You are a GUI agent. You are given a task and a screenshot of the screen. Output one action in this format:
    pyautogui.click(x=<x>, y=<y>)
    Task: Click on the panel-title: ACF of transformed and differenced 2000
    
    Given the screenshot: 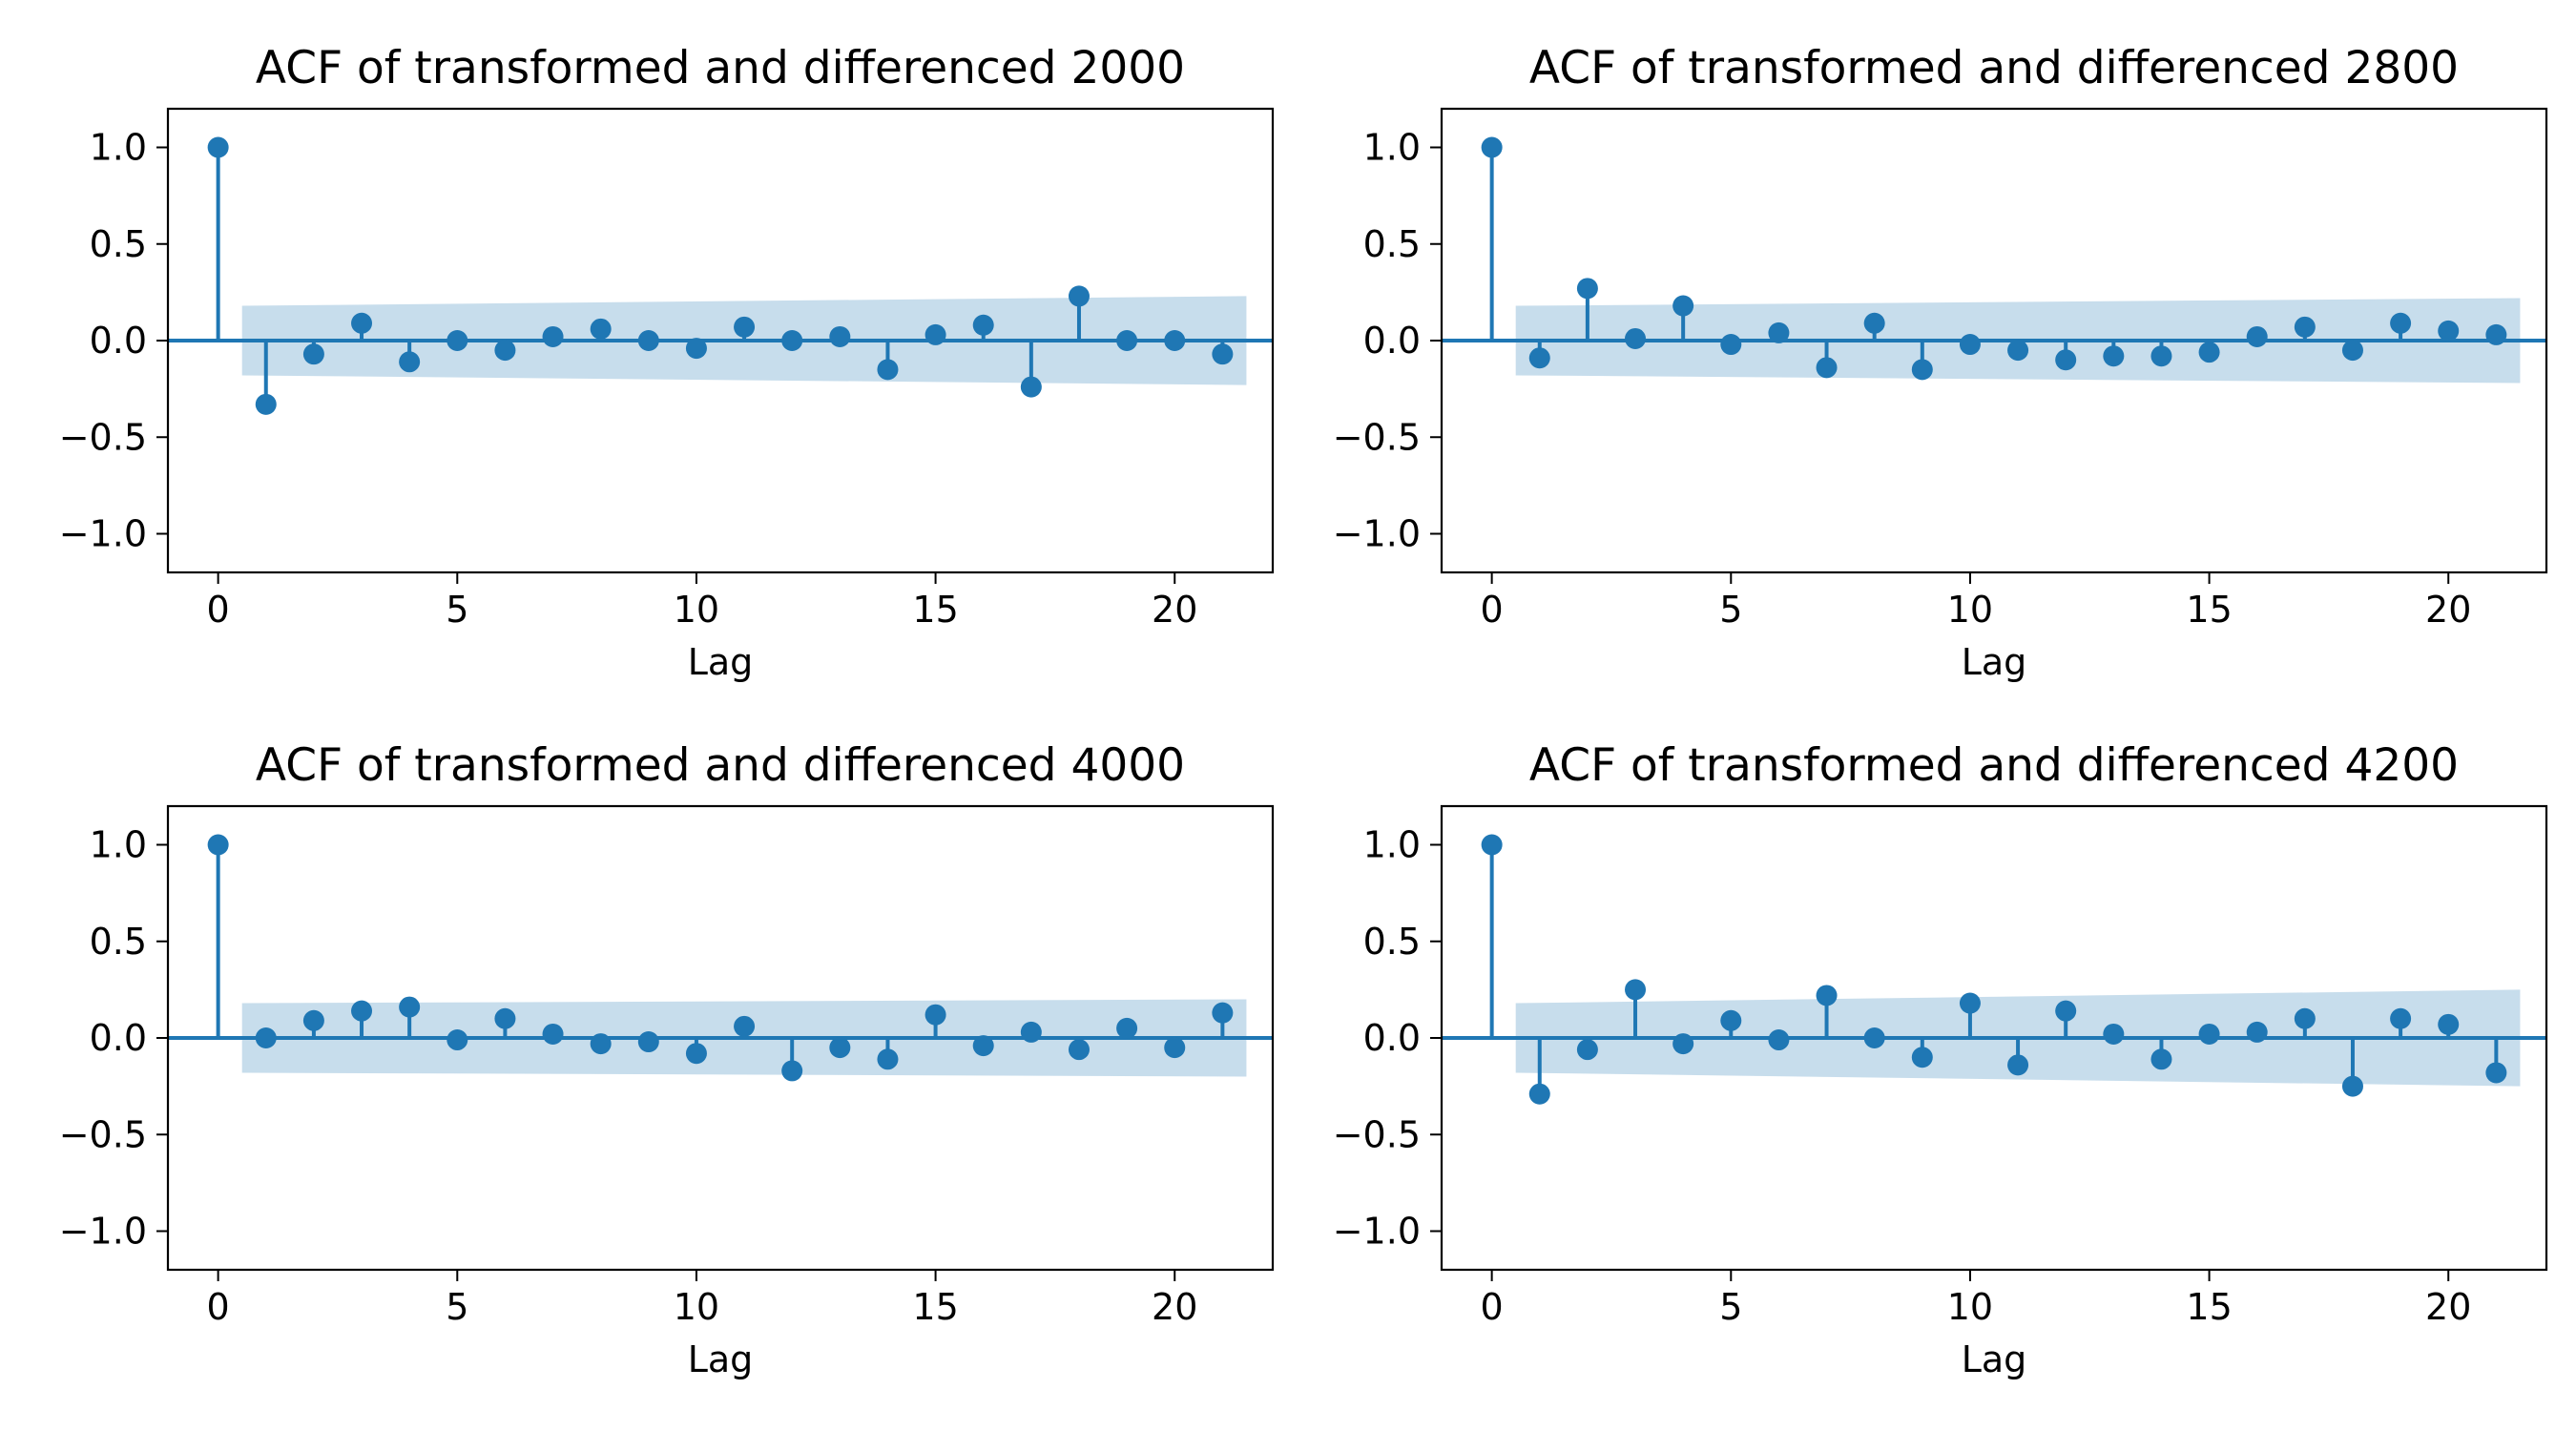 What is the action you would take?
    pyautogui.click(x=720, y=68)
    